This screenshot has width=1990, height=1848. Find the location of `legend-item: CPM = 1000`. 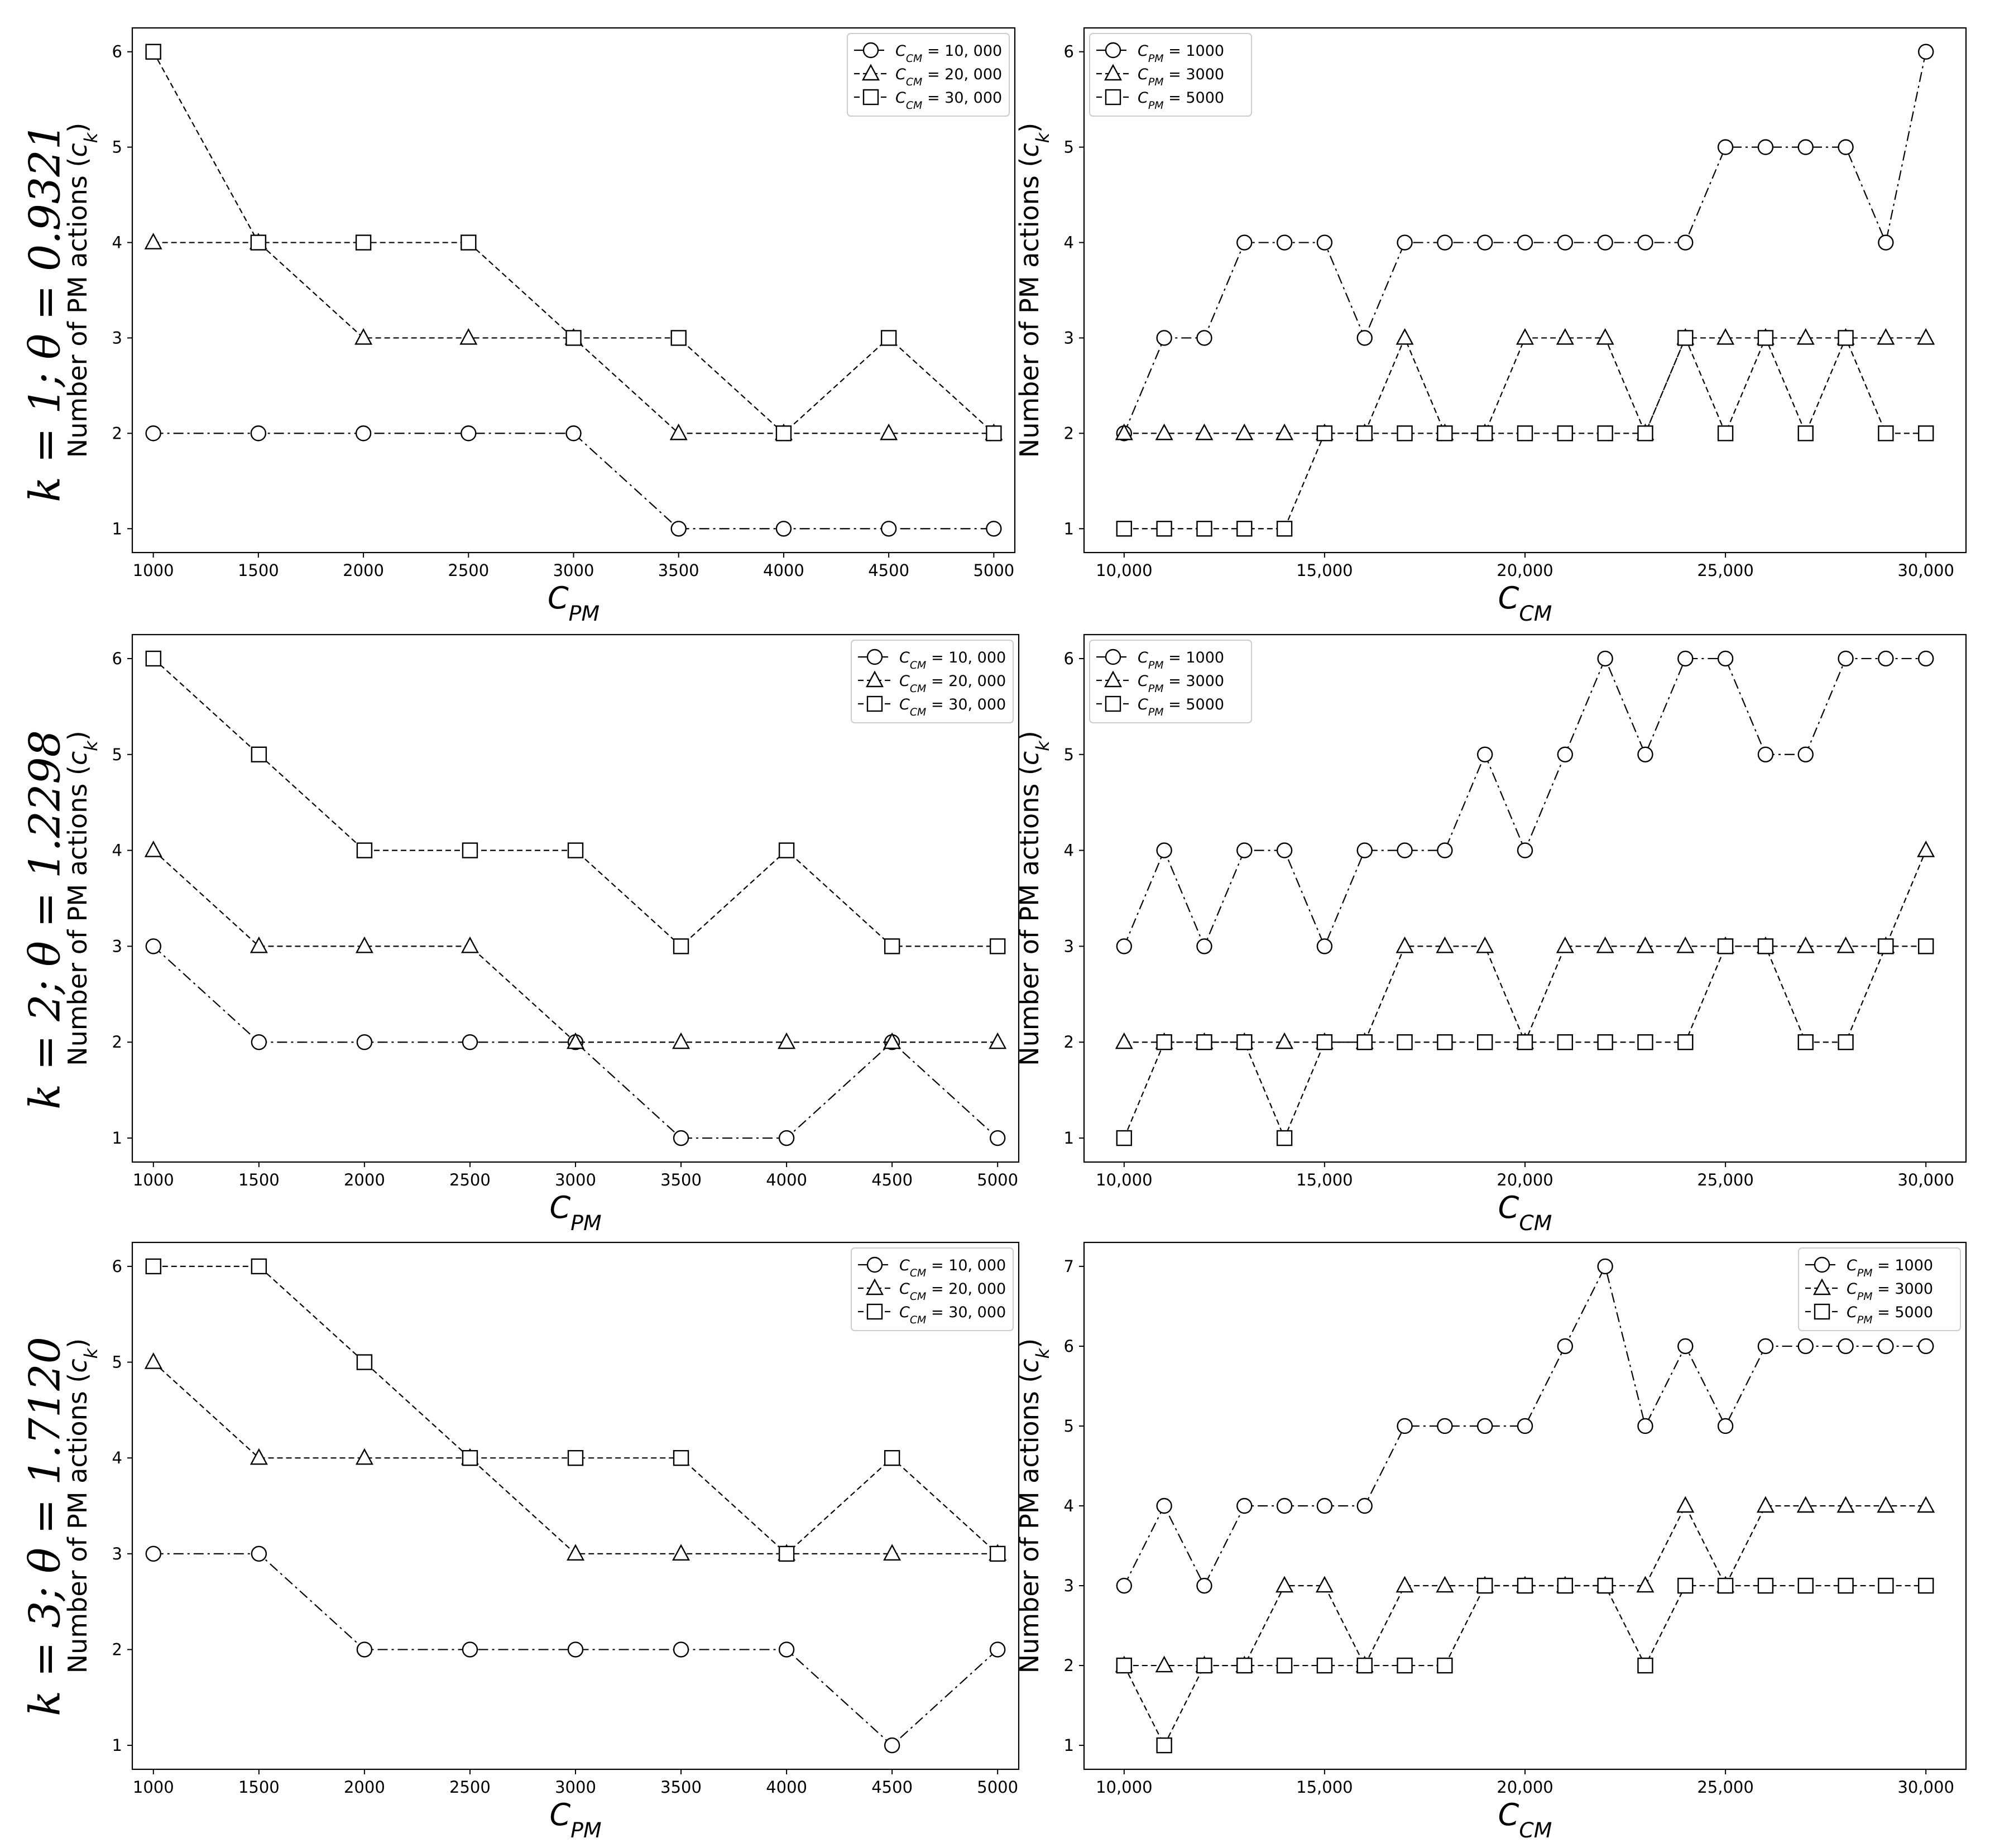

legend-item: CPM = 1000 is located at coordinates (1160, 53).